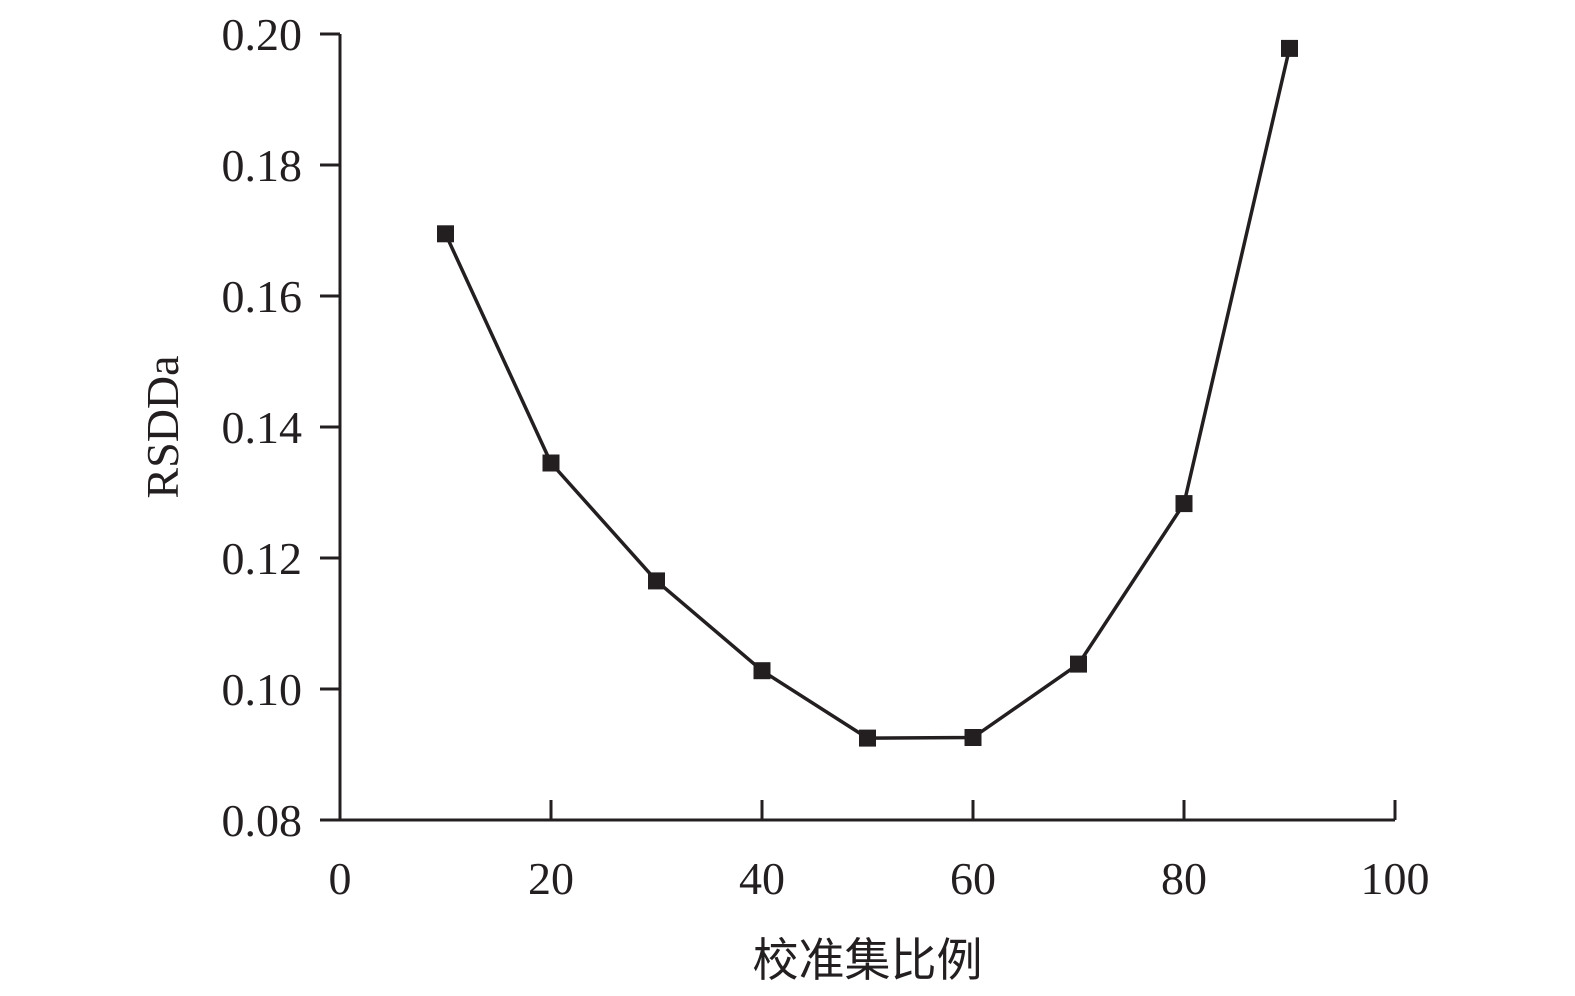 The height and width of the screenshot is (996, 1575). What do you see at coordinates (262, 427) in the screenshot?
I see `y-tick-label: 0.14` at bounding box center [262, 427].